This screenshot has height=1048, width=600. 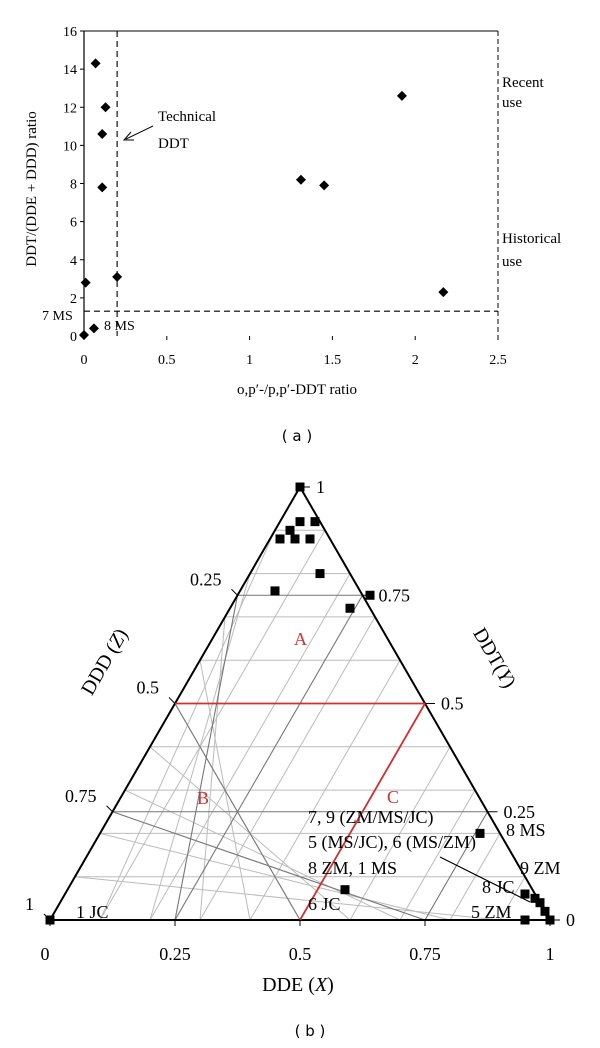 What do you see at coordinates (520, 812) in the screenshot?
I see `right-tick-label: 0.25` at bounding box center [520, 812].